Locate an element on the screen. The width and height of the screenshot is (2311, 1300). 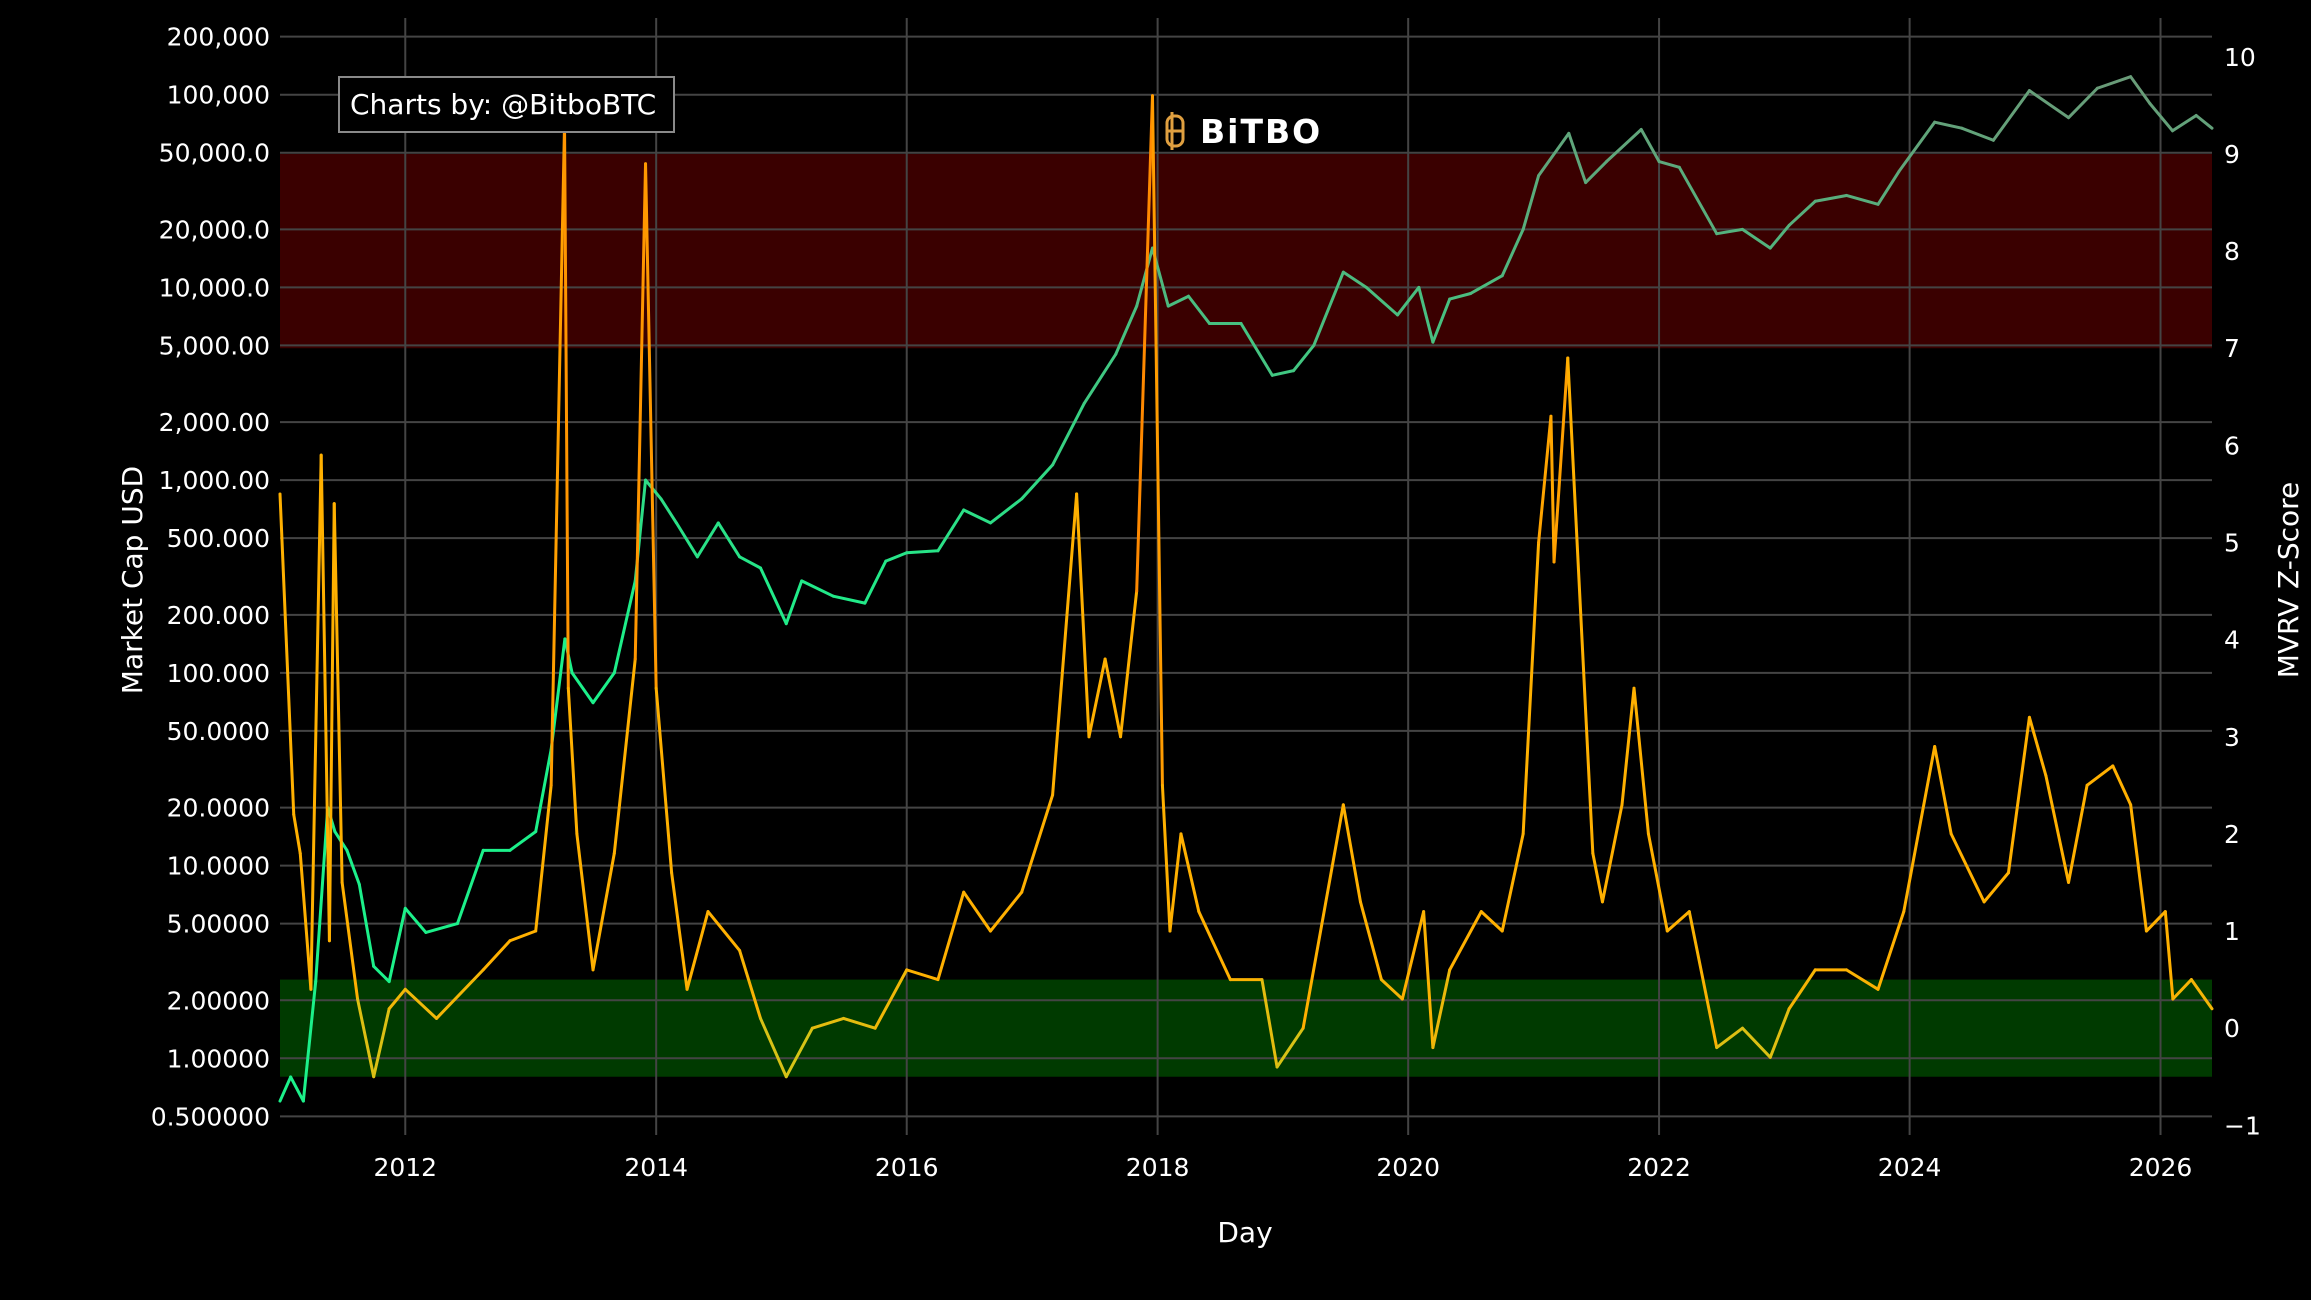
x-tick-label: 2014 is located at coordinates (656, 1167).